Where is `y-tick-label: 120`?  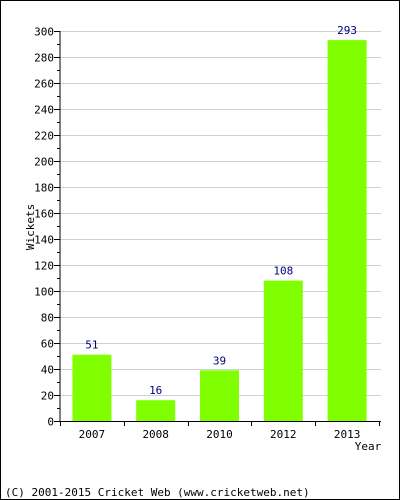
y-tick-label: 120 is located at coordinates (44, 266).